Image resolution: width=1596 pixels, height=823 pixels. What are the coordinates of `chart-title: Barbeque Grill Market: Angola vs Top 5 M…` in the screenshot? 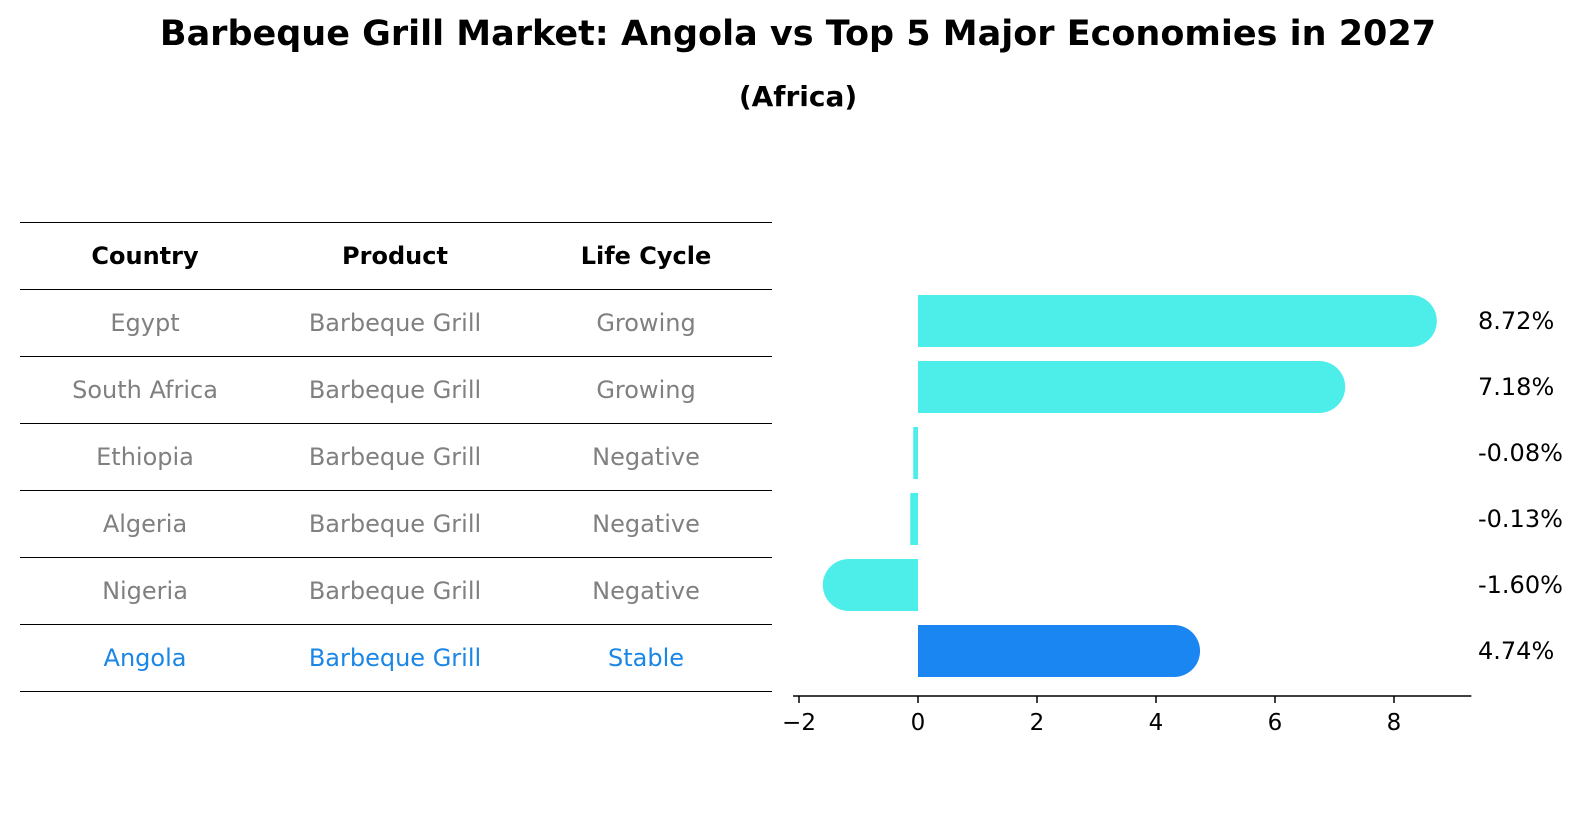 It's located at (798, 34).